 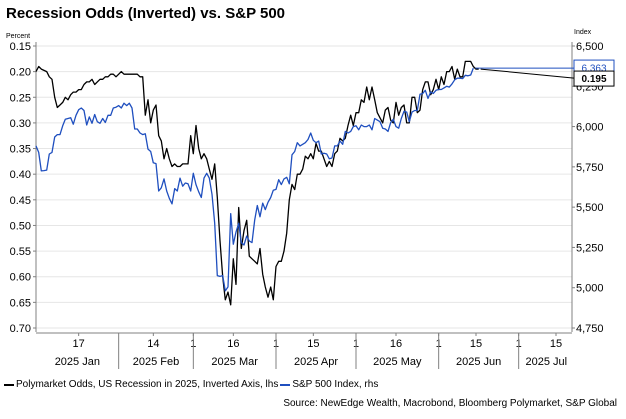 What do you see at coordinates (18, 36) in the screenshot?
I see `left-axis-unit: Percent` at bounding box center [18, 36].